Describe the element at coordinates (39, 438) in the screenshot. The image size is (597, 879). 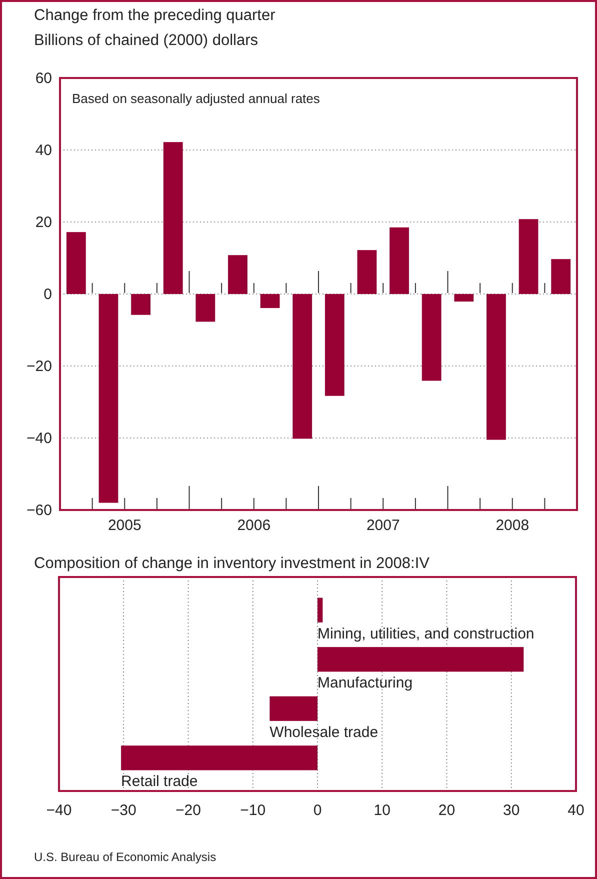
I see `y-tick-label: −40` at that location.